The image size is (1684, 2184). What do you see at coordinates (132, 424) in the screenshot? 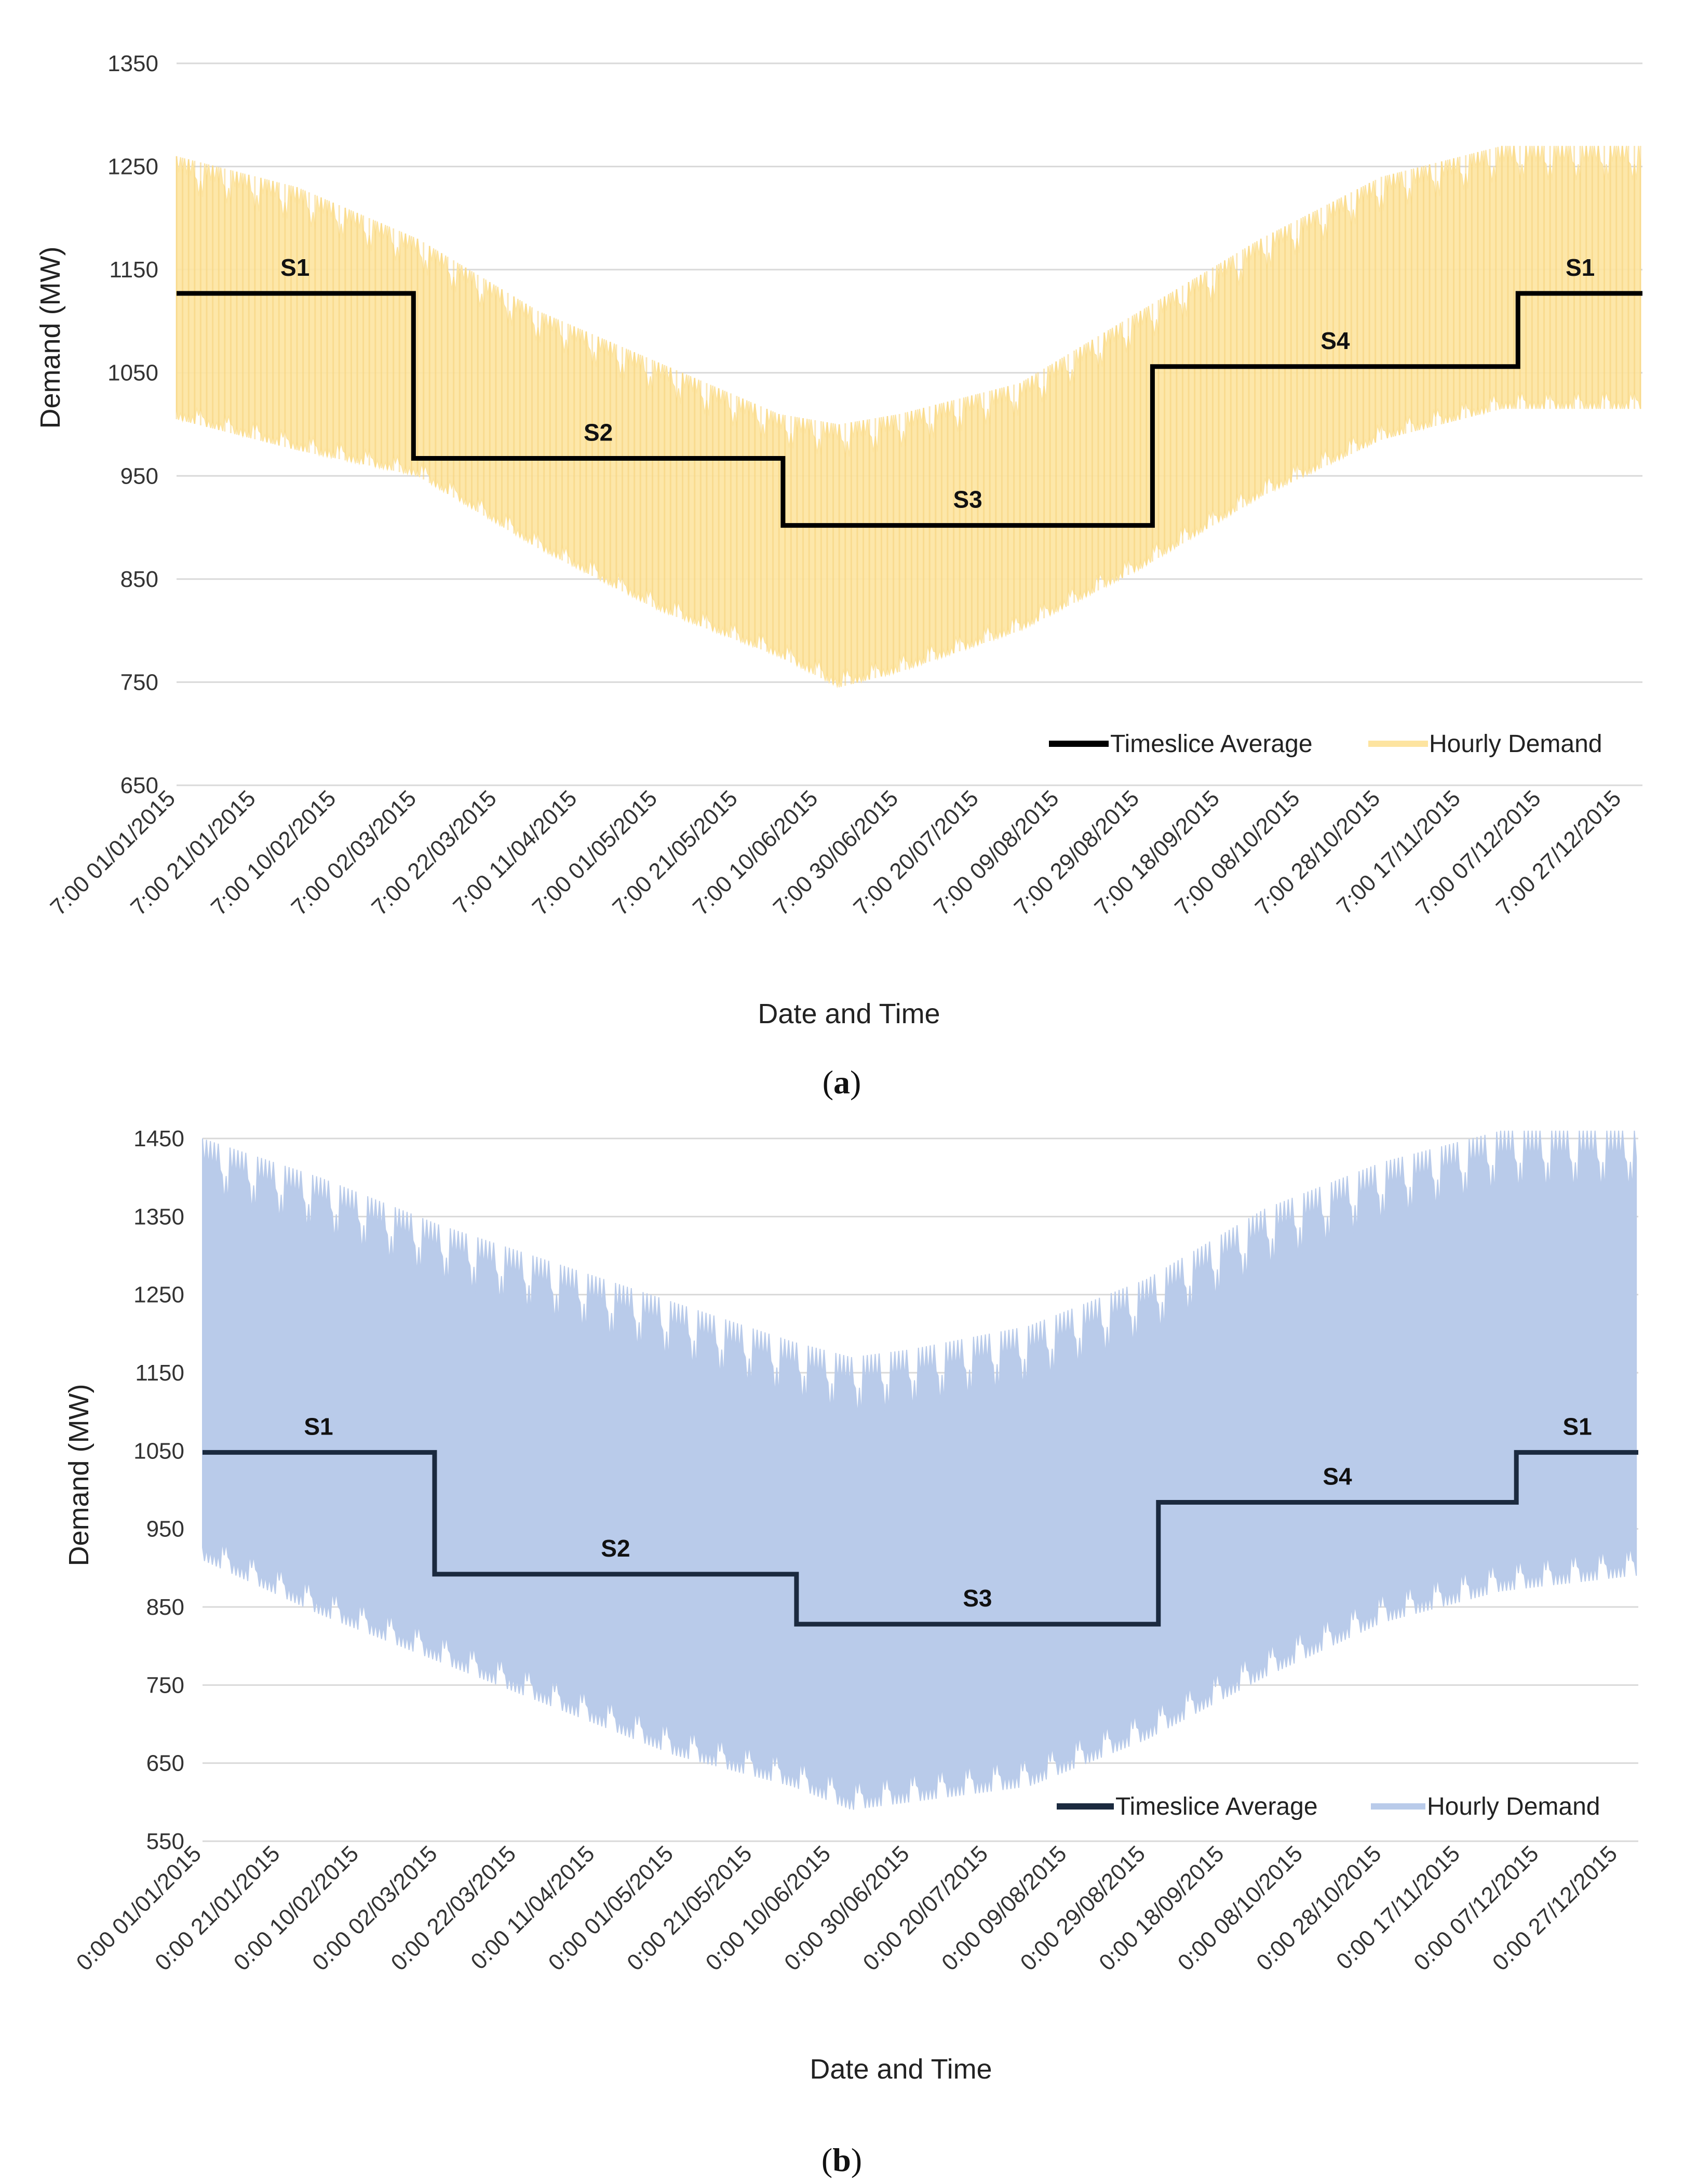
I see `y-tick-labels: 650 750 850 950 1050 1150 1250 1350` at bounding box center [132, 424].